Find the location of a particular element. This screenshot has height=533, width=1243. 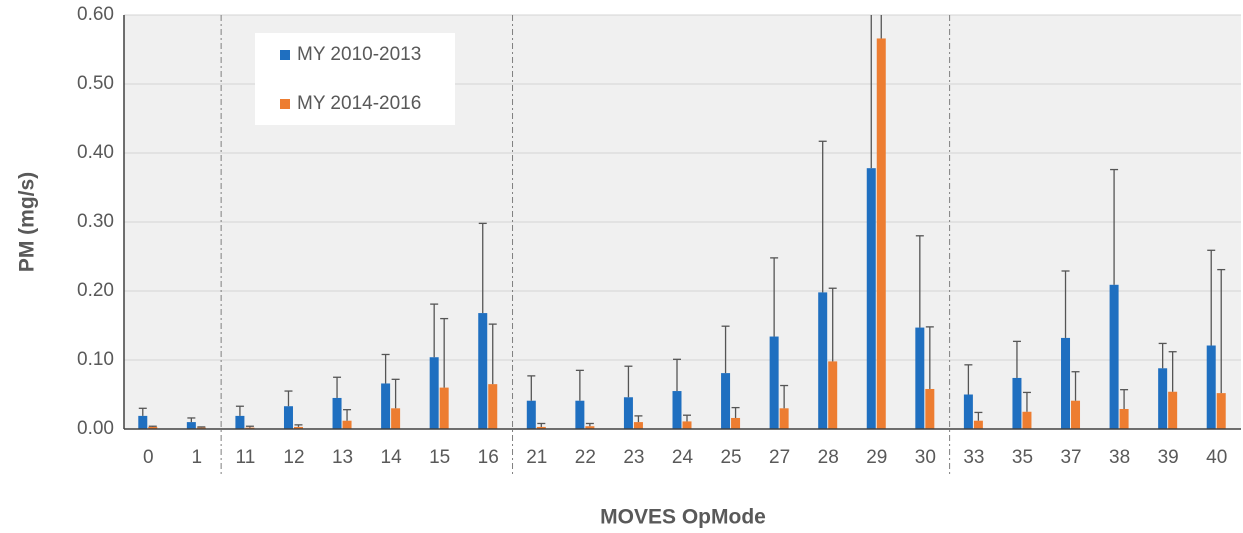

legend-label: MY 2014-2016 is located at coordinates (359, 103).